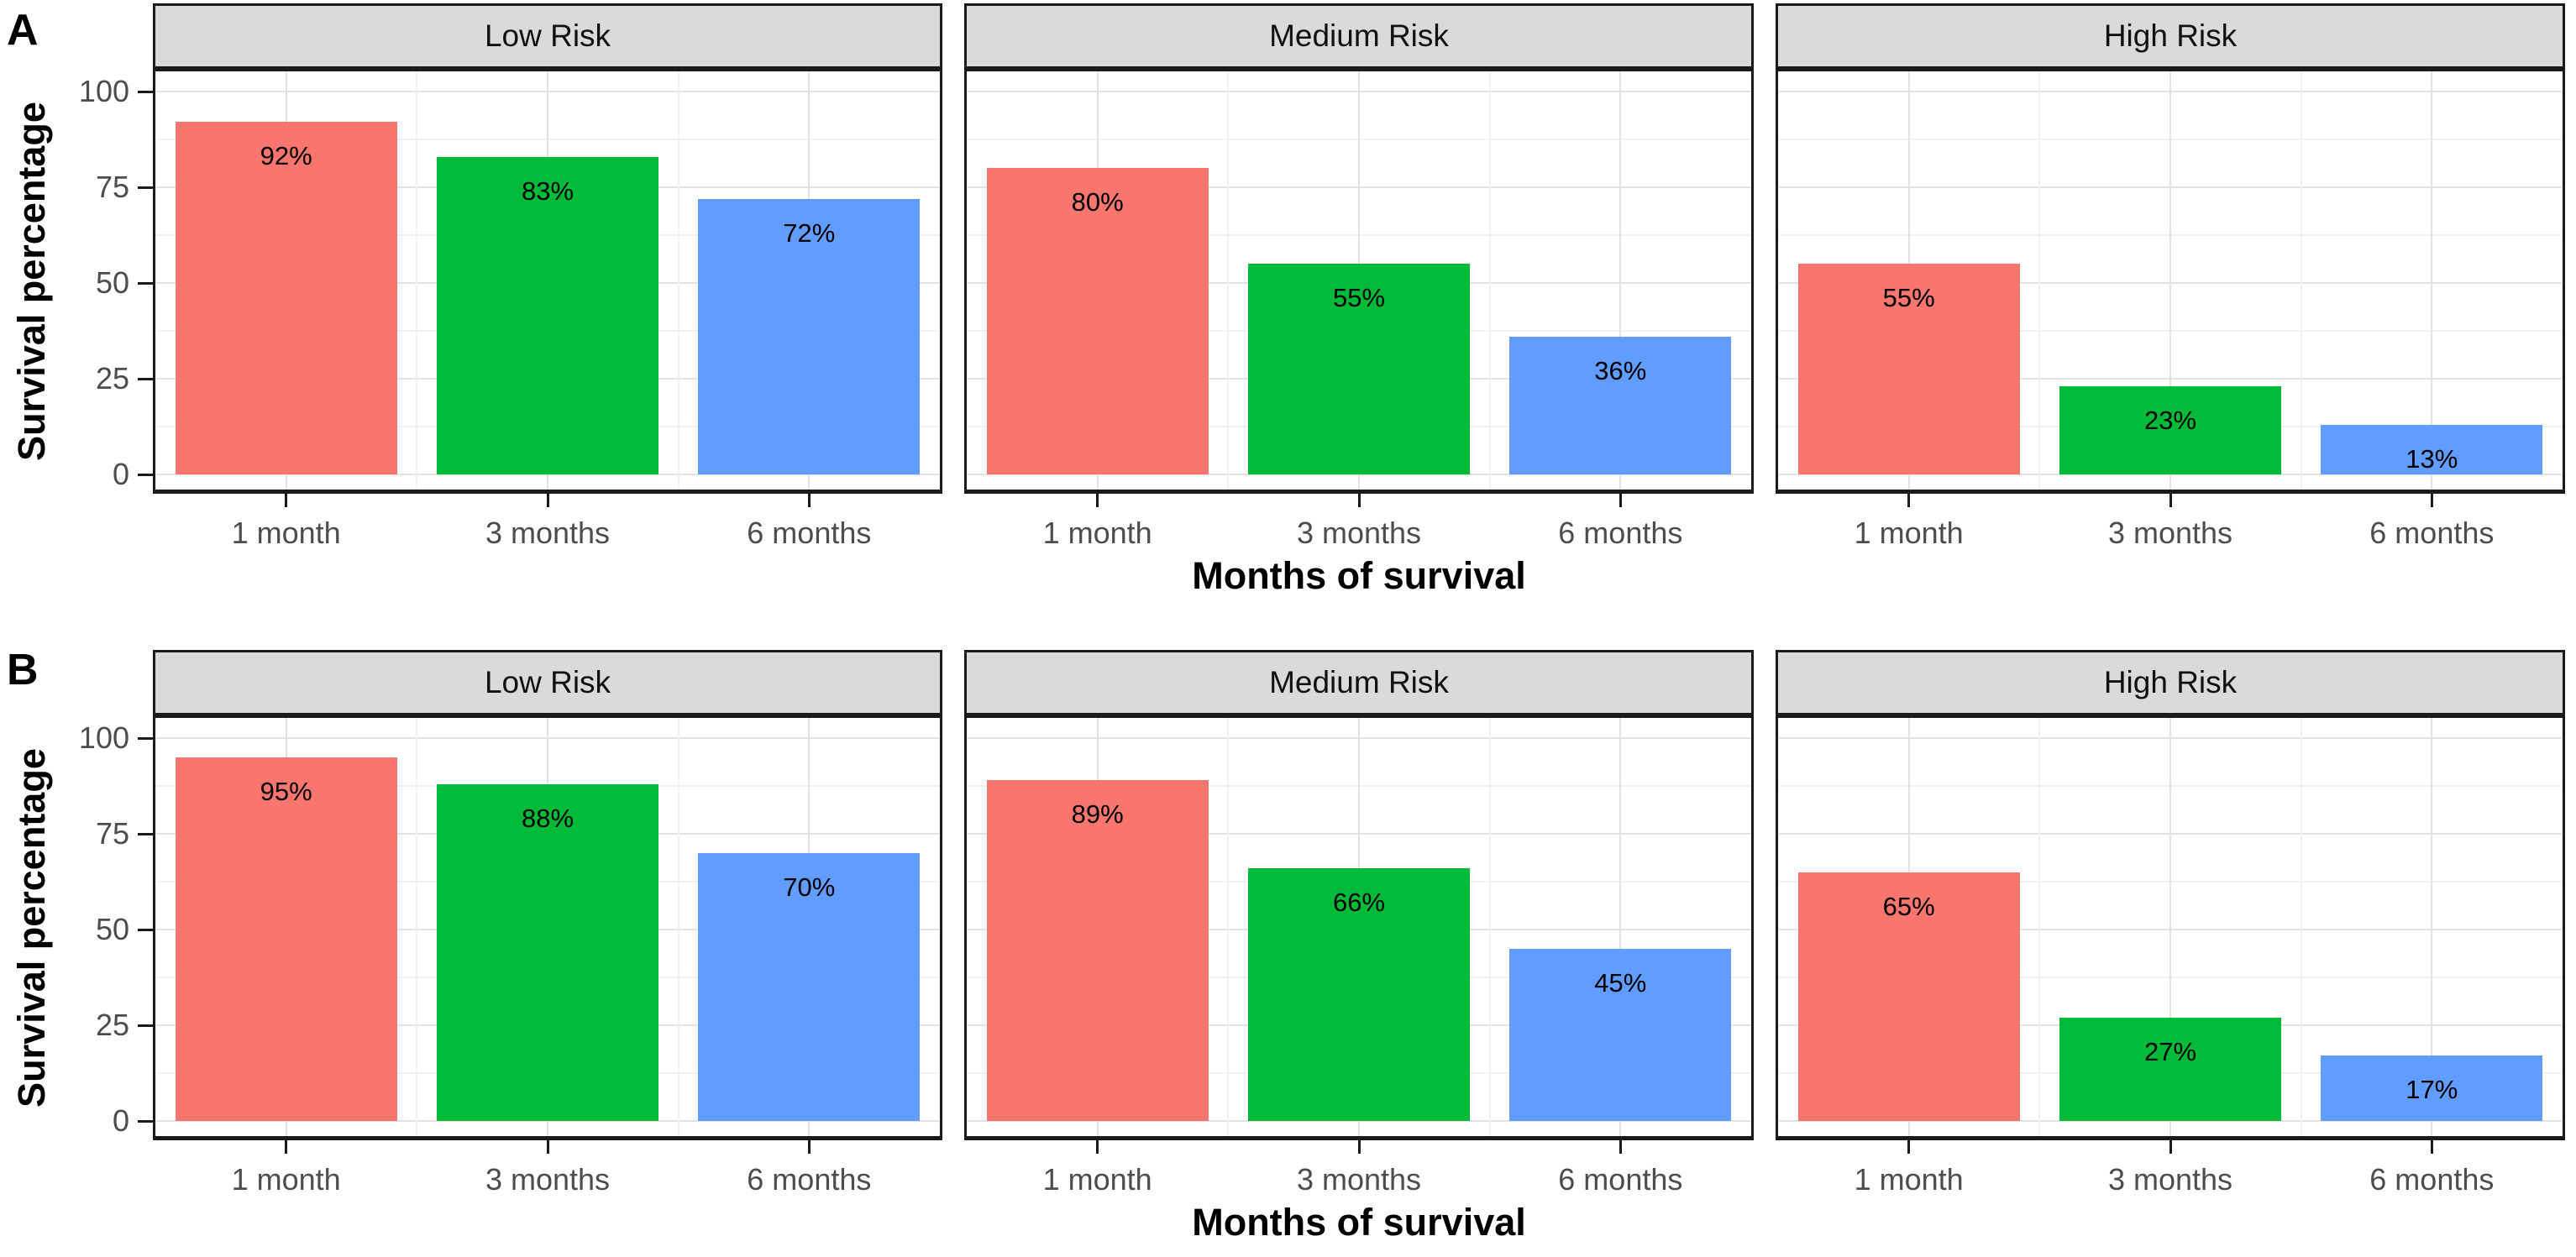 This screenshot has width=2576, height=1257. What do you see at coordinates (1359, 369) in the screenshot?
I see `bar: 55%` at bounding box center [1359, 369].